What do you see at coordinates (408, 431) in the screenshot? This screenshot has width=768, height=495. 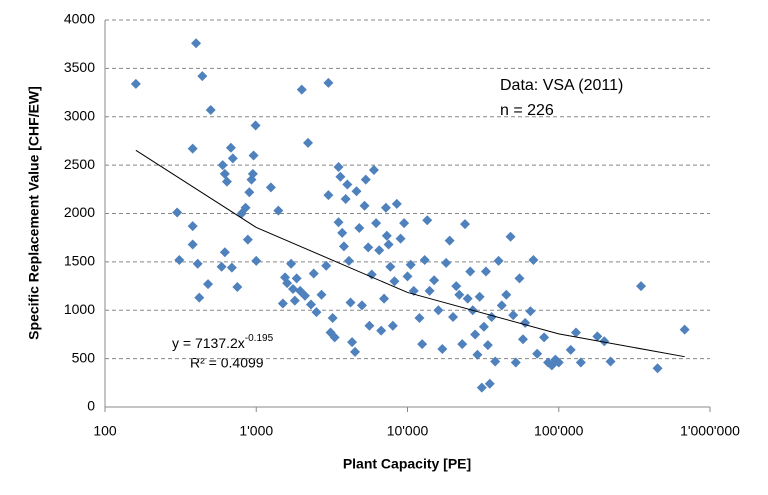 I see `x-tick-label: 10'000` at bounding box center [408, 431].